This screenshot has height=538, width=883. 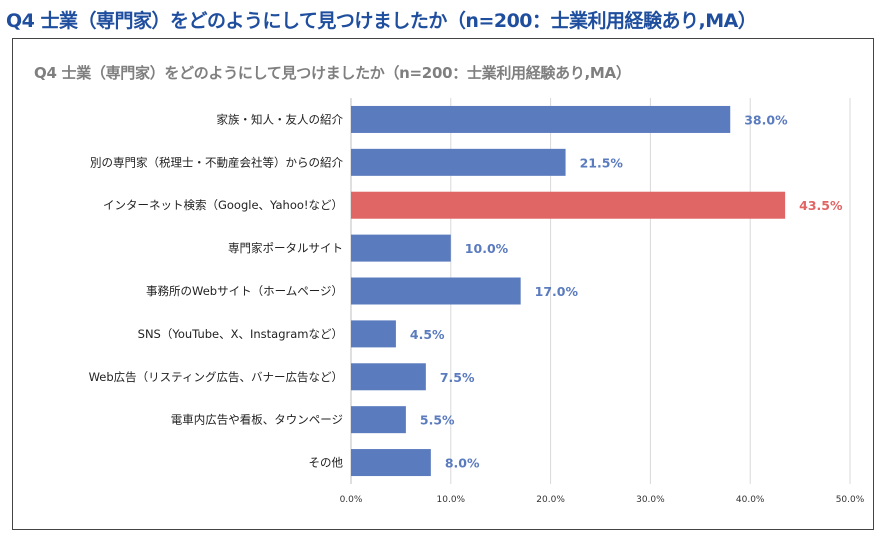 I want to click on data-label: 5.5%, so click(x=437, y=420).